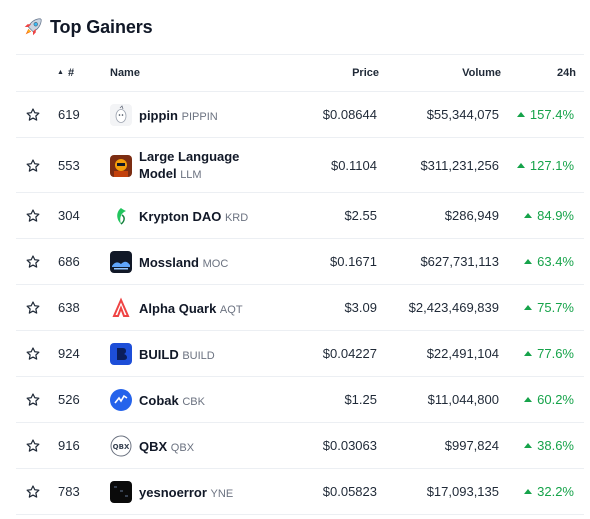 The height and width of the screenshot is (519, 590). What do you see at coordinates (125, 73) in the screenshot?
I see `column-name: Name` at bounding box center [125, 73].